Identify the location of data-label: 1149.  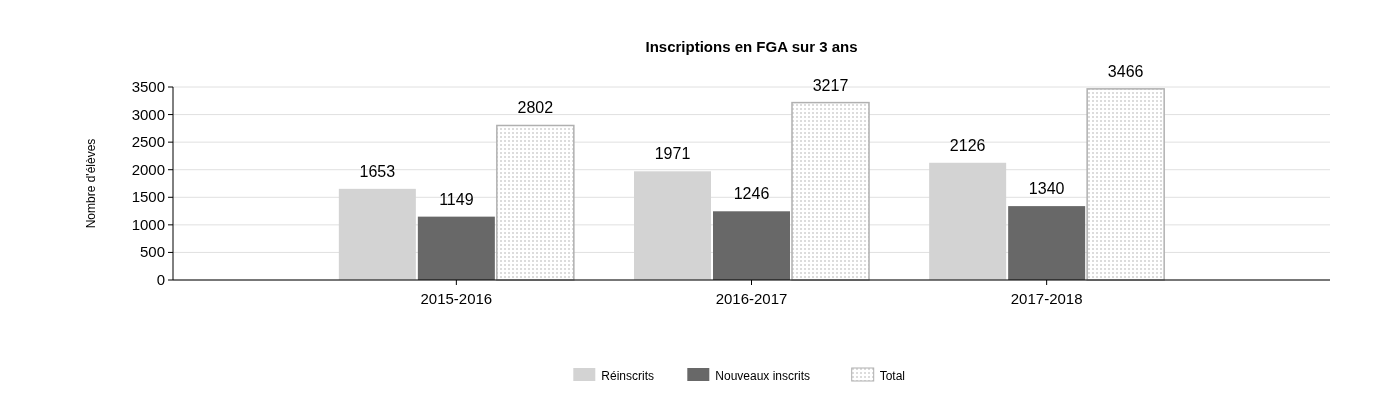
(456, 199).